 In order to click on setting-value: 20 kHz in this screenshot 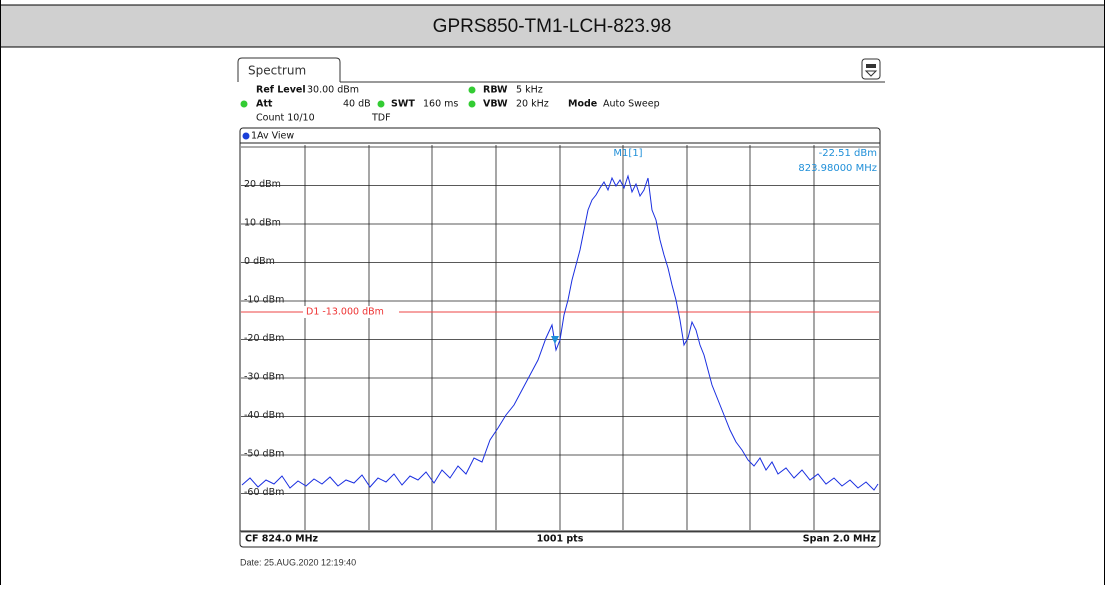, I will do `click(532, 104)`.